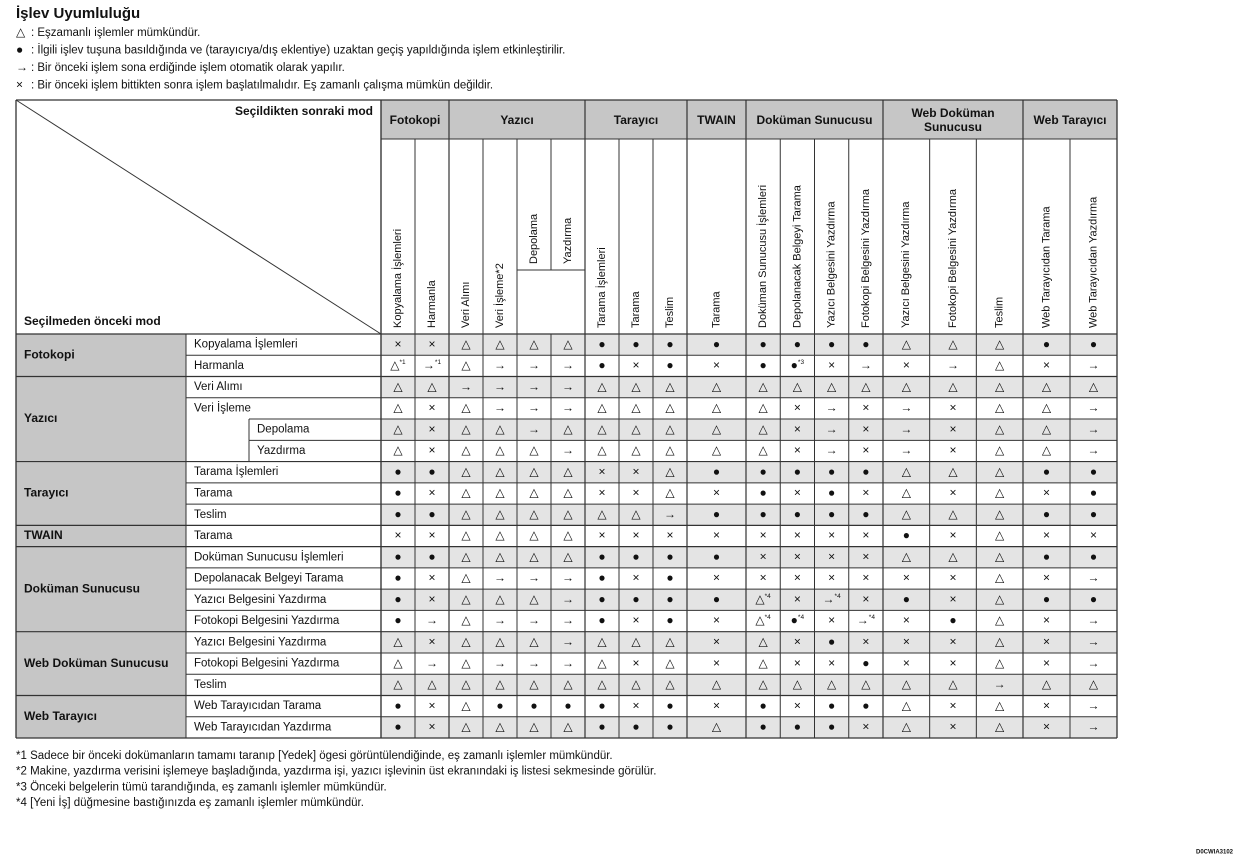  What do you see at coordinates (794, 620) in the screenshot?
I see `cell-symbol-mark: ●` at bounding box center [794, 620].